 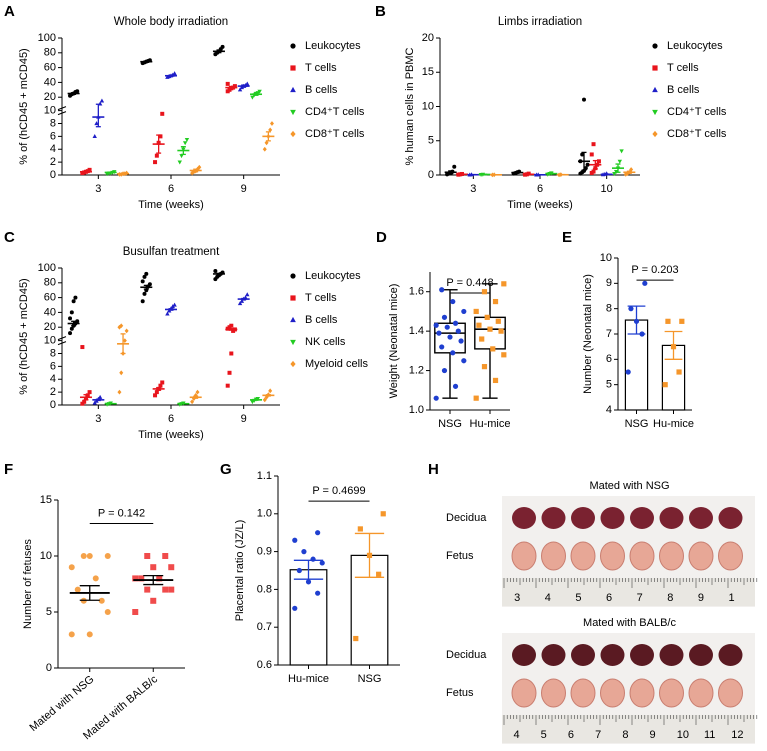 What do you see at coordinates (9, 237) in the screenshot?
I see `panel-letter: C` at bounding box center [9, 237].